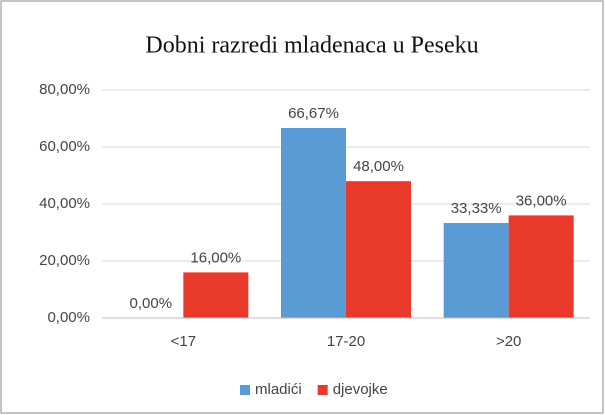 This screenshot has height=415, width=605. What do you see at coordinates (346, 341) in the screenshot?
I see `x-tick-label: 17-20` at bounding box center [346, 341].